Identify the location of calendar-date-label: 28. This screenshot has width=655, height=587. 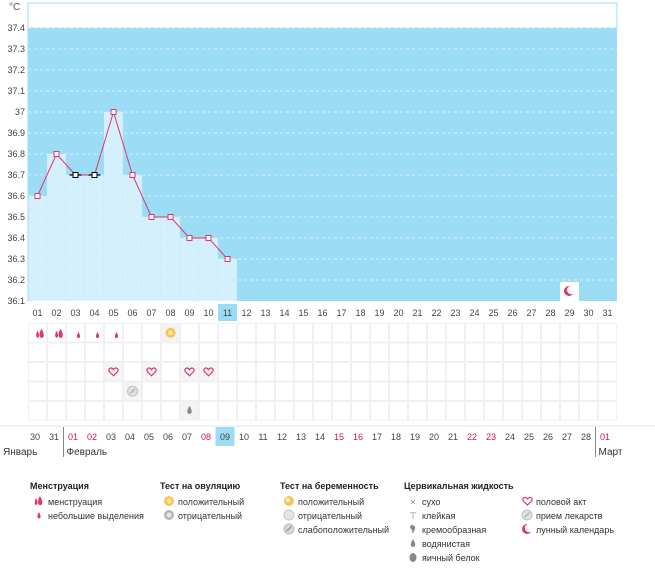
(586, 437).